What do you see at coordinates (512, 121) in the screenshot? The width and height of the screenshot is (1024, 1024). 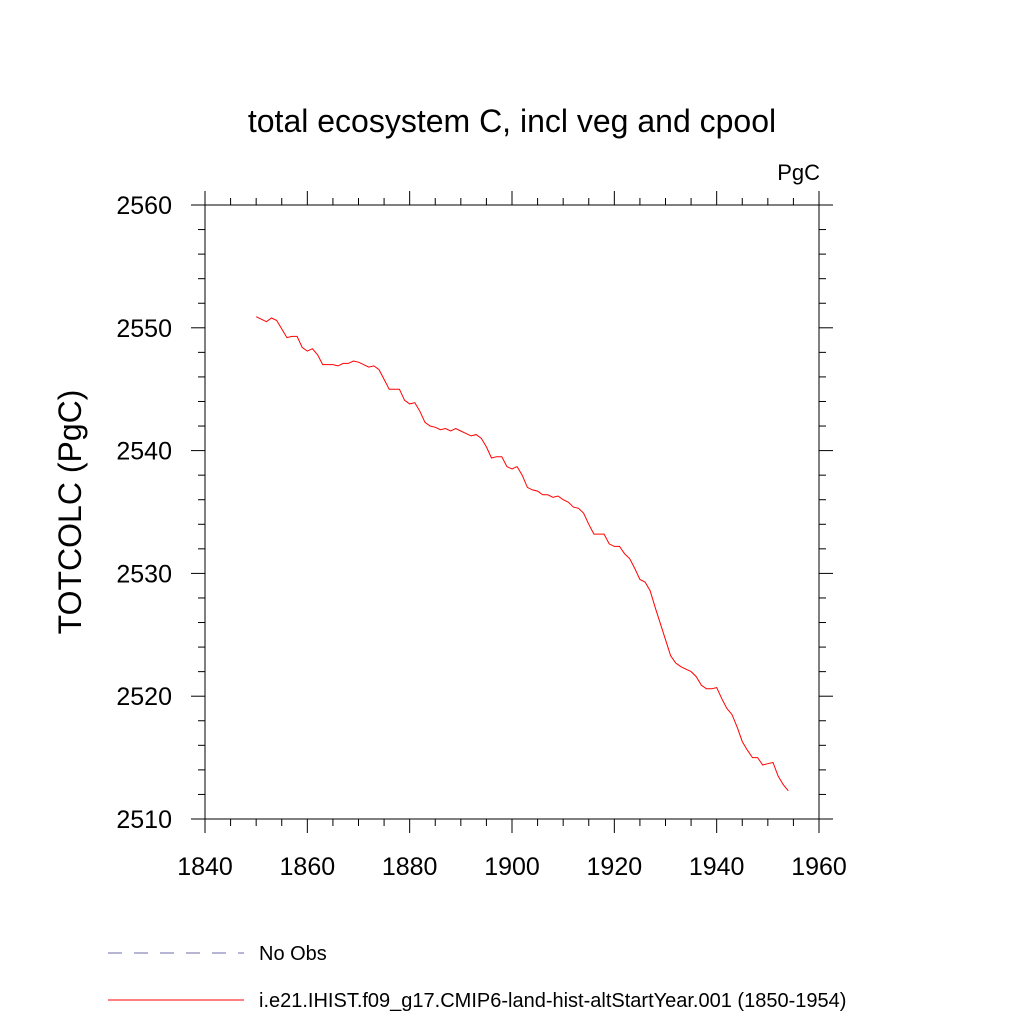 I see `chart-title: total ecosystem C, incl veg and cpool` at bounding box center [512, 121].